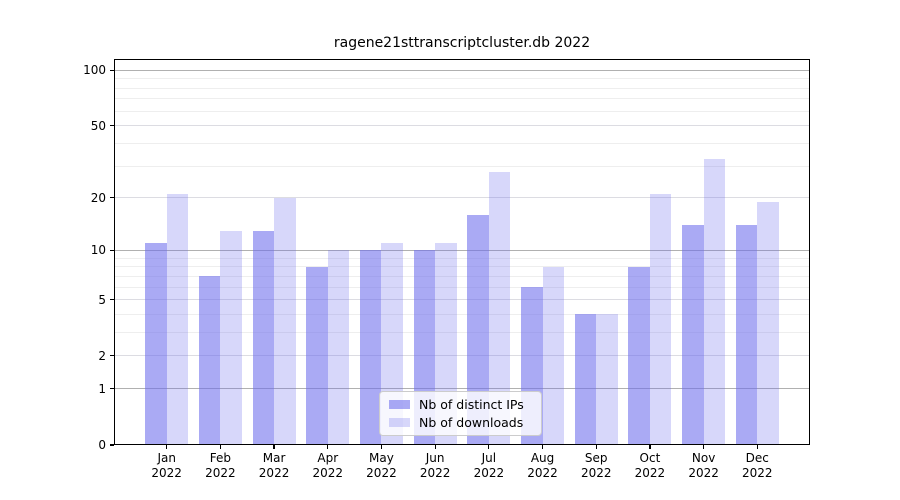 The image size is (900, 500). Describe the element at coordinates (596, 465) in the screenshot. I see `x-tick-label: Sep 2022` at that location.